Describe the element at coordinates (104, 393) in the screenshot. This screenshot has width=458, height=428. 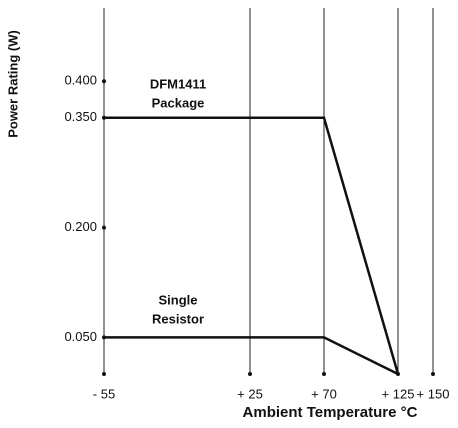
I see `x-tick-label: - 55` at that location.